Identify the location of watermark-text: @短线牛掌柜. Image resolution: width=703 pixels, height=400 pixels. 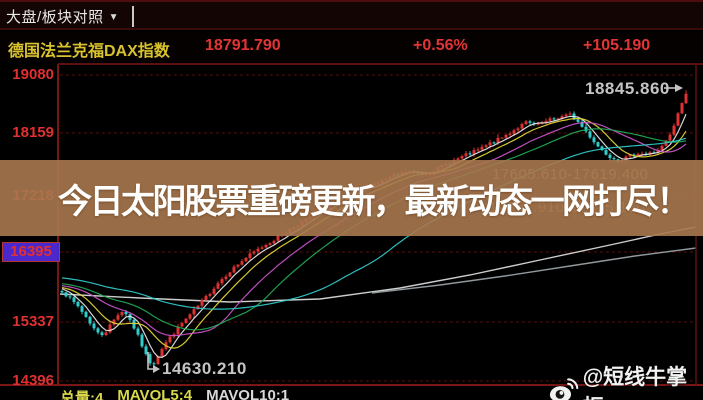
(635, 383).